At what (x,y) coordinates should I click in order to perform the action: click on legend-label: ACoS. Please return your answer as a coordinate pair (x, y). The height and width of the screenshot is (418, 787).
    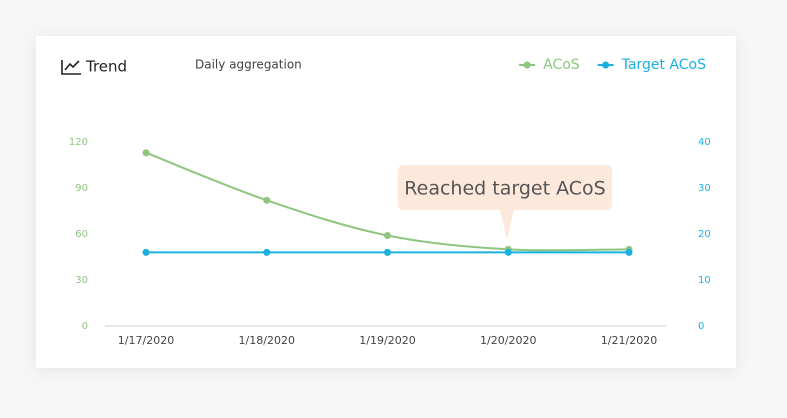
    Looking at the image, I should click on (561, 65).